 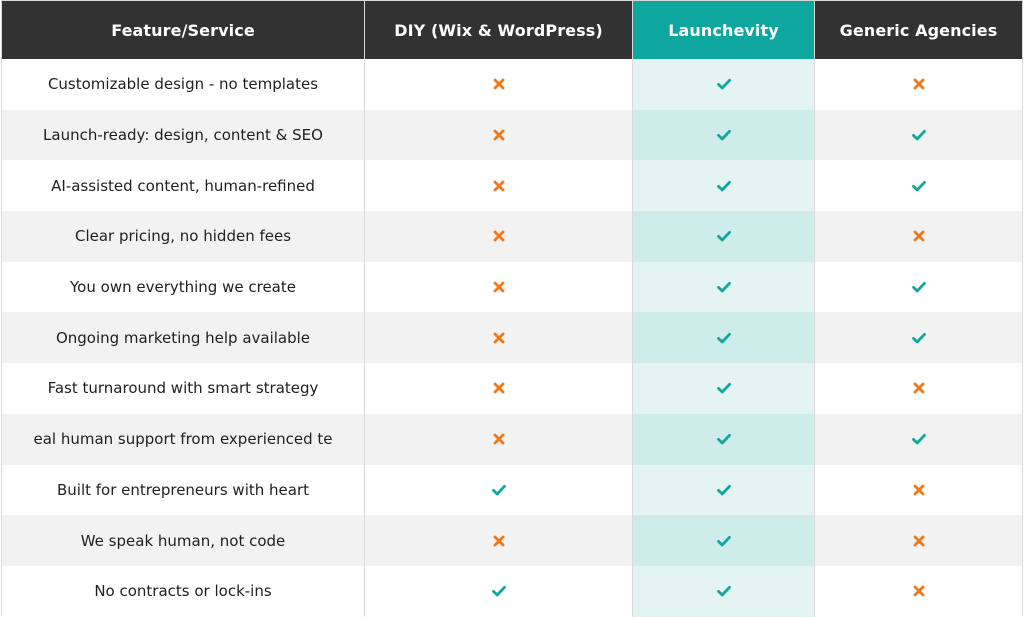 I want to click on table-row: Ongoing marketing help available, so click(x=512, y=338).